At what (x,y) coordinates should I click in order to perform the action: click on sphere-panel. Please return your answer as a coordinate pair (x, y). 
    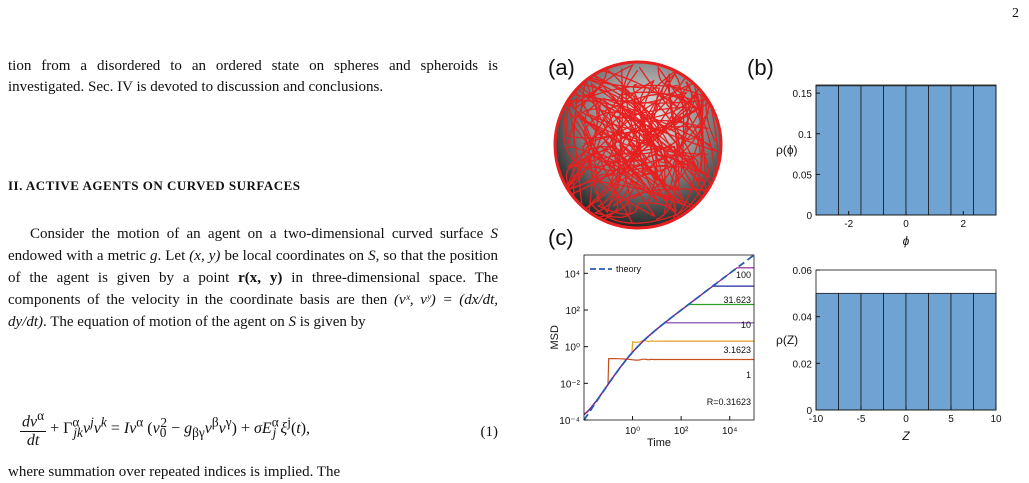
    Looking at the image, I should click on (638, 145).